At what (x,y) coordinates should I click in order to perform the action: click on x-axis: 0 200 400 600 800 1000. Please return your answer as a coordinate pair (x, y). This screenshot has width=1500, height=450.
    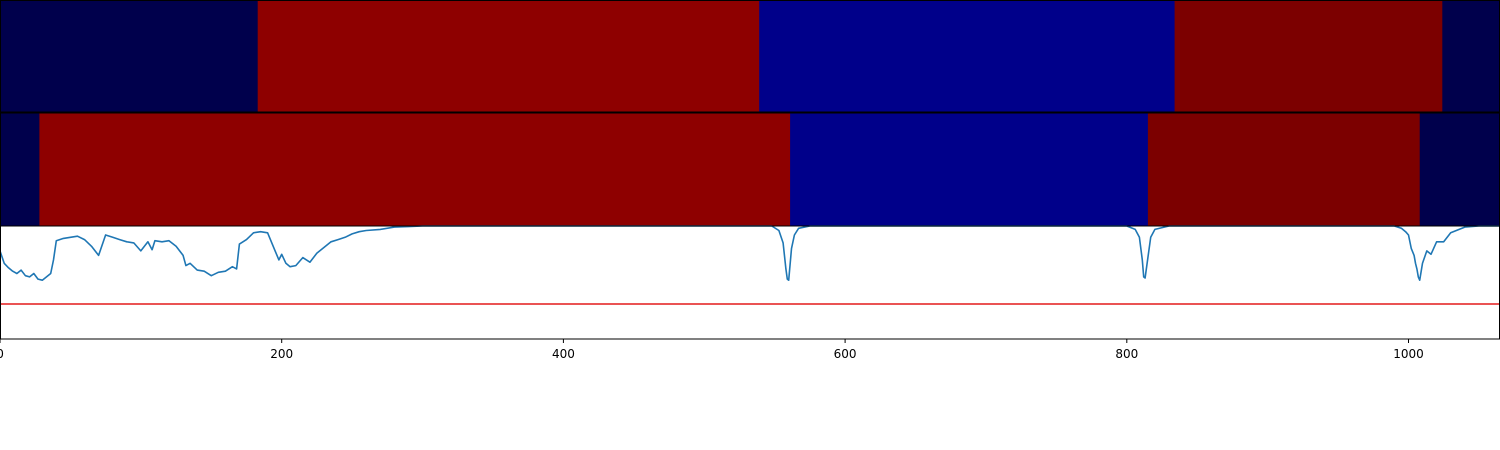
    Looking at the image, I should click on (712, 350).